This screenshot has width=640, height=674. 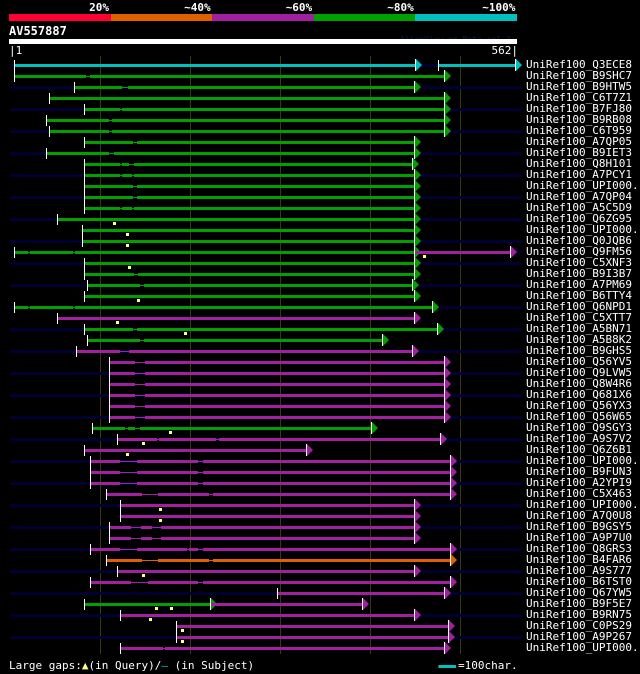 What do you see at coordinates (579, 581) in the screenshot?
I see `hit-label: UniRef100_B6TST0` at bounding box center [579, 581].